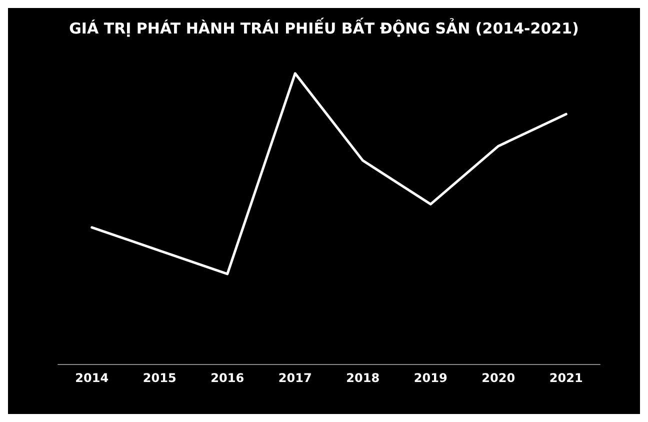  I want to click on x-tick-label: 2019, so click(431, 378).